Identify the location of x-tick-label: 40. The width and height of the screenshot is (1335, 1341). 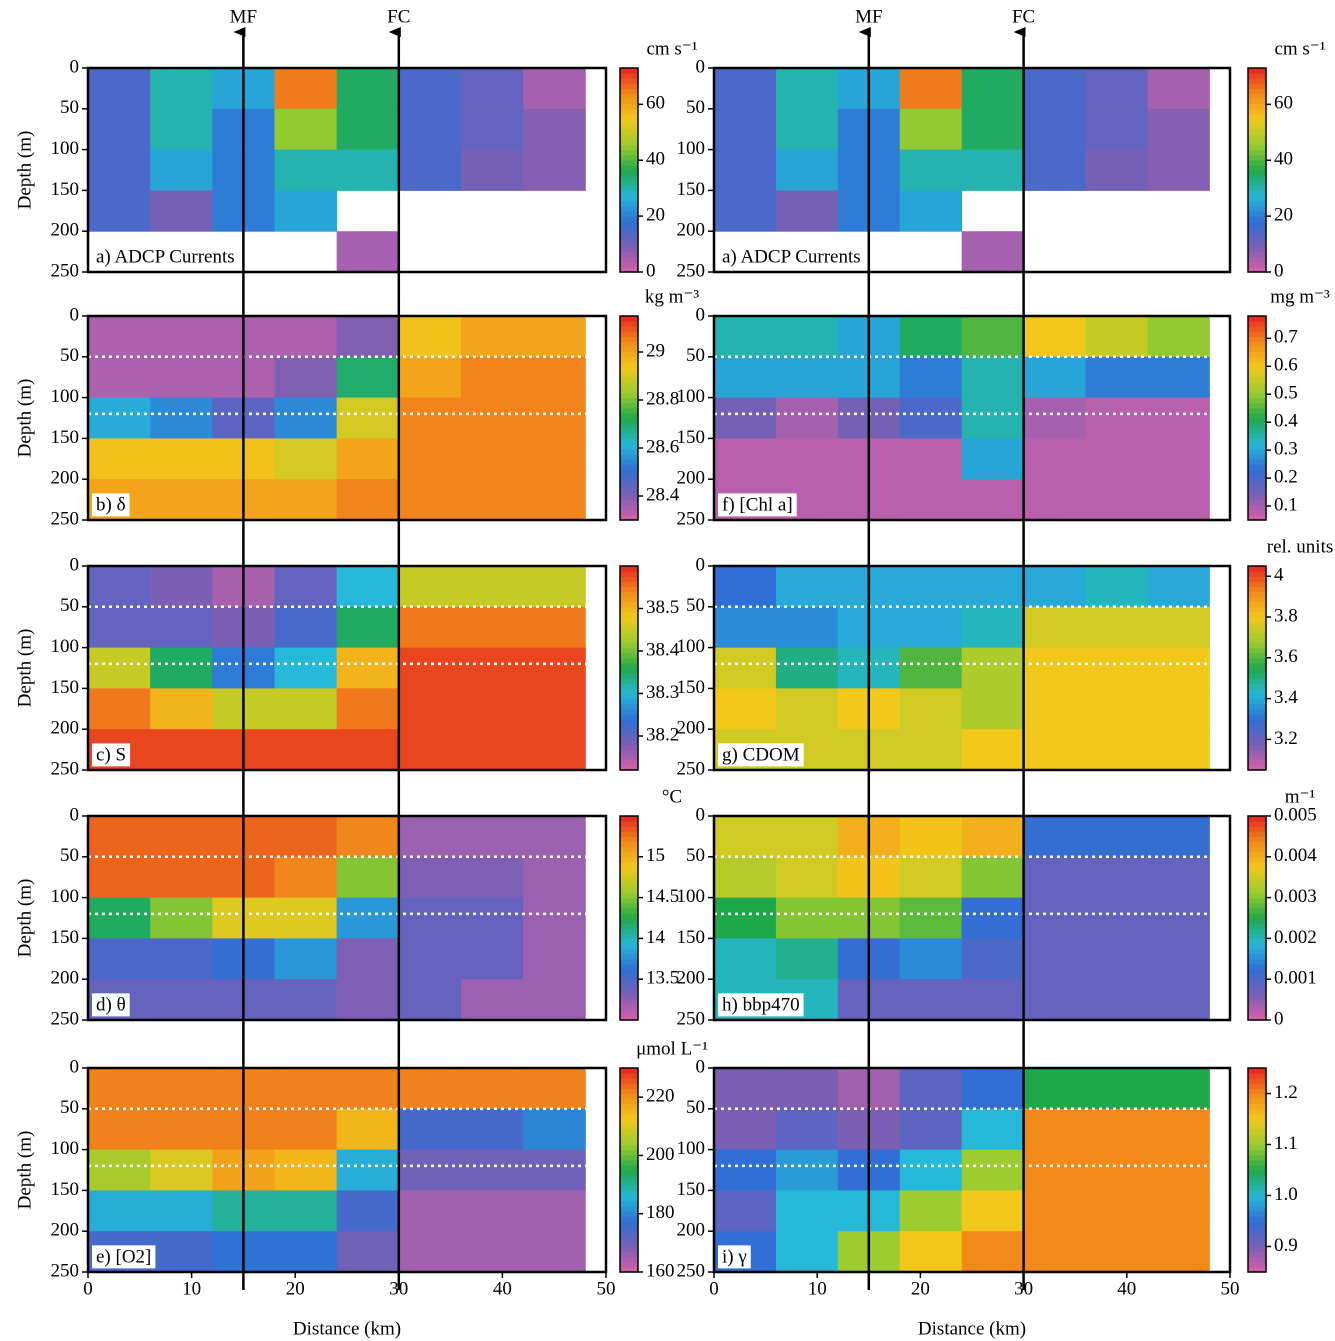
(1126, 1288).